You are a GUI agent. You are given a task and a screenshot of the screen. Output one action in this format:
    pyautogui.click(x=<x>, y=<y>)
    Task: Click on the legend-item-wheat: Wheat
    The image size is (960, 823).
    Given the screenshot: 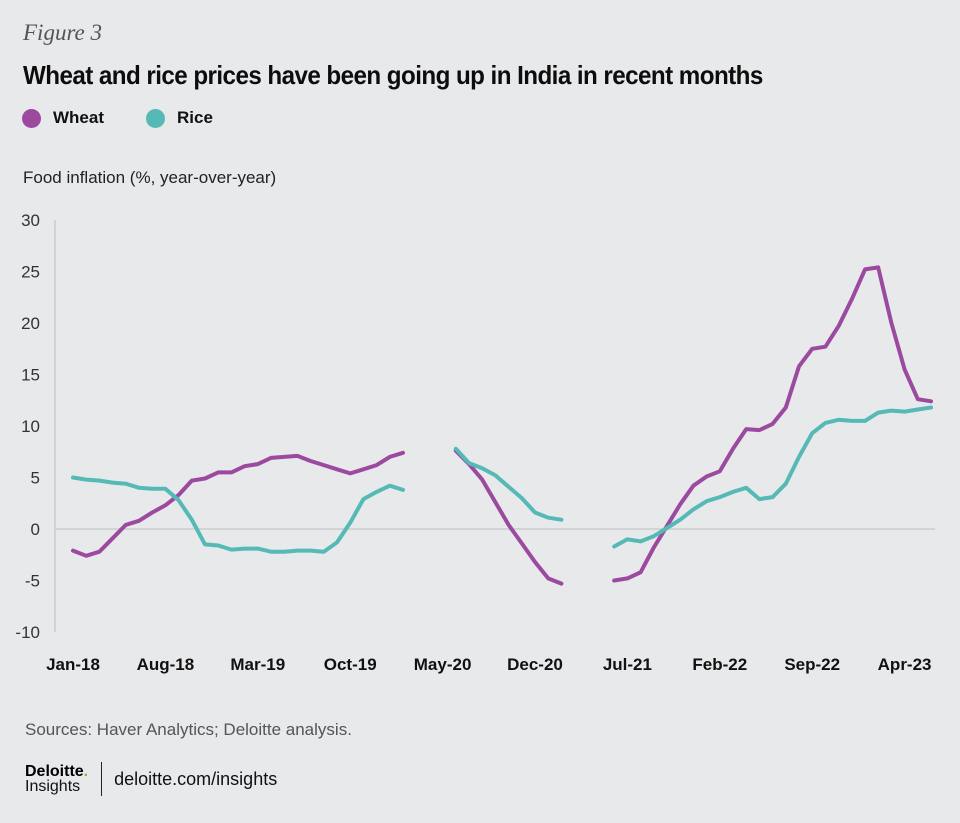 What is the action you would take?
    pyautogui.click(x=63, y=118)
    